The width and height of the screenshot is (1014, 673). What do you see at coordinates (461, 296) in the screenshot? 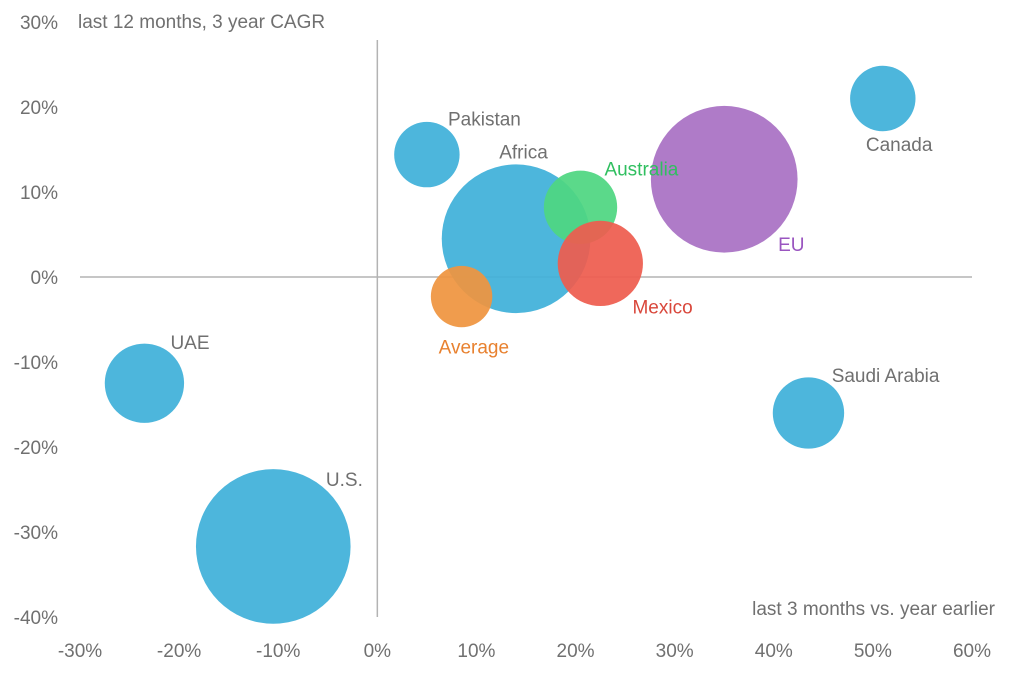
I see `bubble-average` at bounding box center [461, 296].